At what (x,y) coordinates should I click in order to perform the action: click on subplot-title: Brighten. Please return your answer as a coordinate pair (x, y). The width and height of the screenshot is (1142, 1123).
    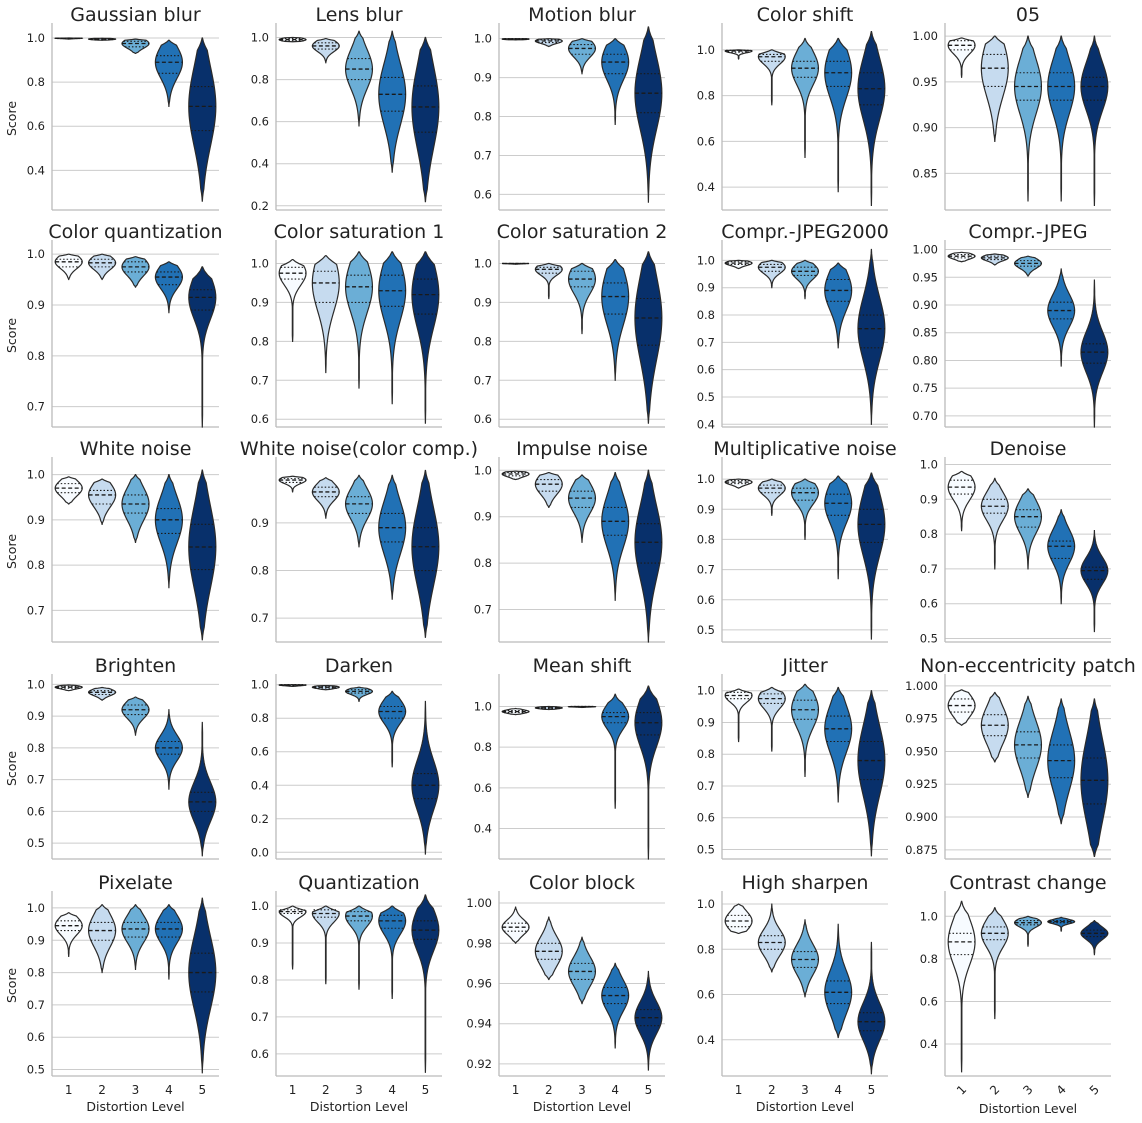
    Looking at the image, I should click on (135, 666).